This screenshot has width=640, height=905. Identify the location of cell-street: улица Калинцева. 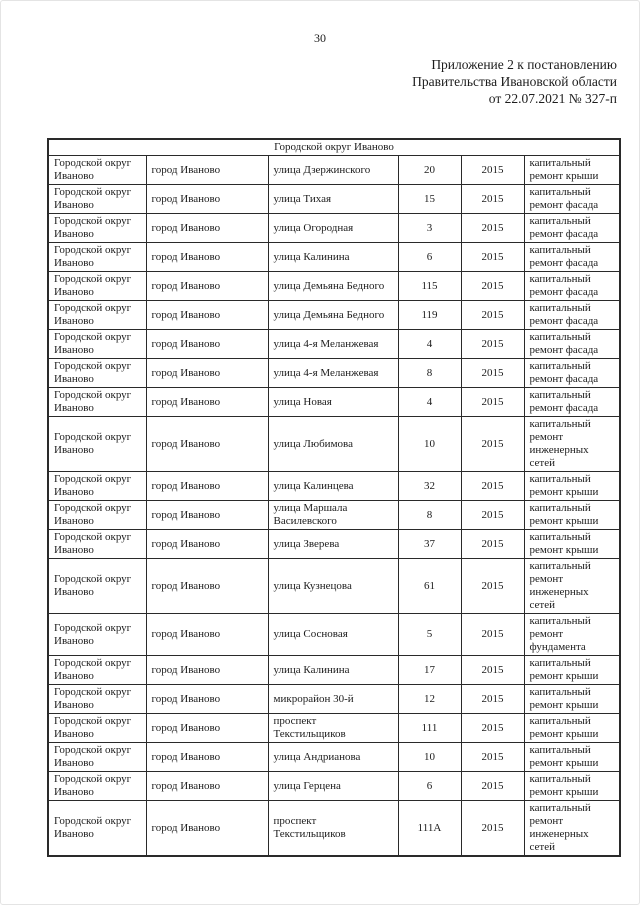
(333, 486).